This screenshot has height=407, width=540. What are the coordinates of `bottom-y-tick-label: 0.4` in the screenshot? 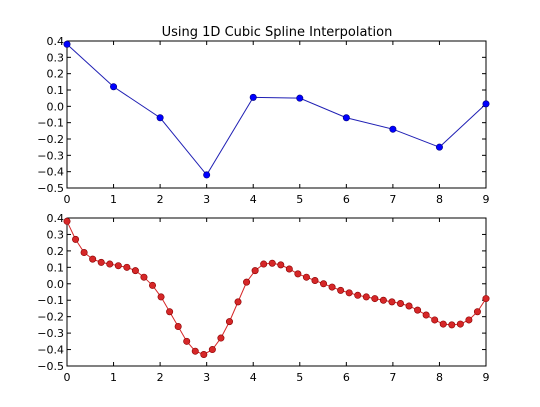 It's located at (56, 218).